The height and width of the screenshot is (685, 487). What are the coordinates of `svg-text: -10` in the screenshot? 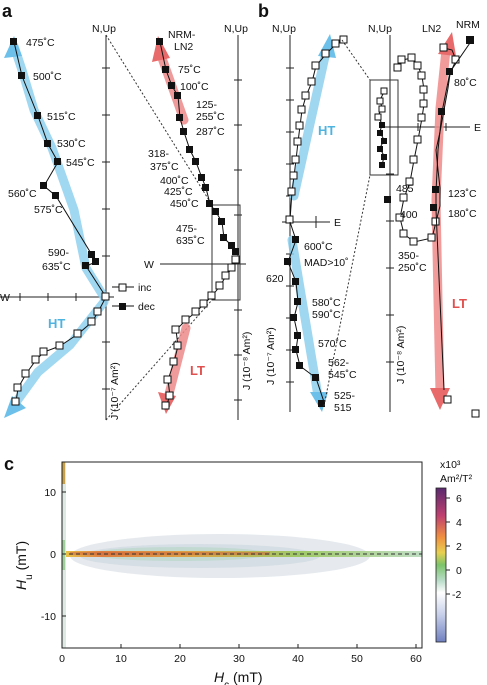 It's located at (48, 617).